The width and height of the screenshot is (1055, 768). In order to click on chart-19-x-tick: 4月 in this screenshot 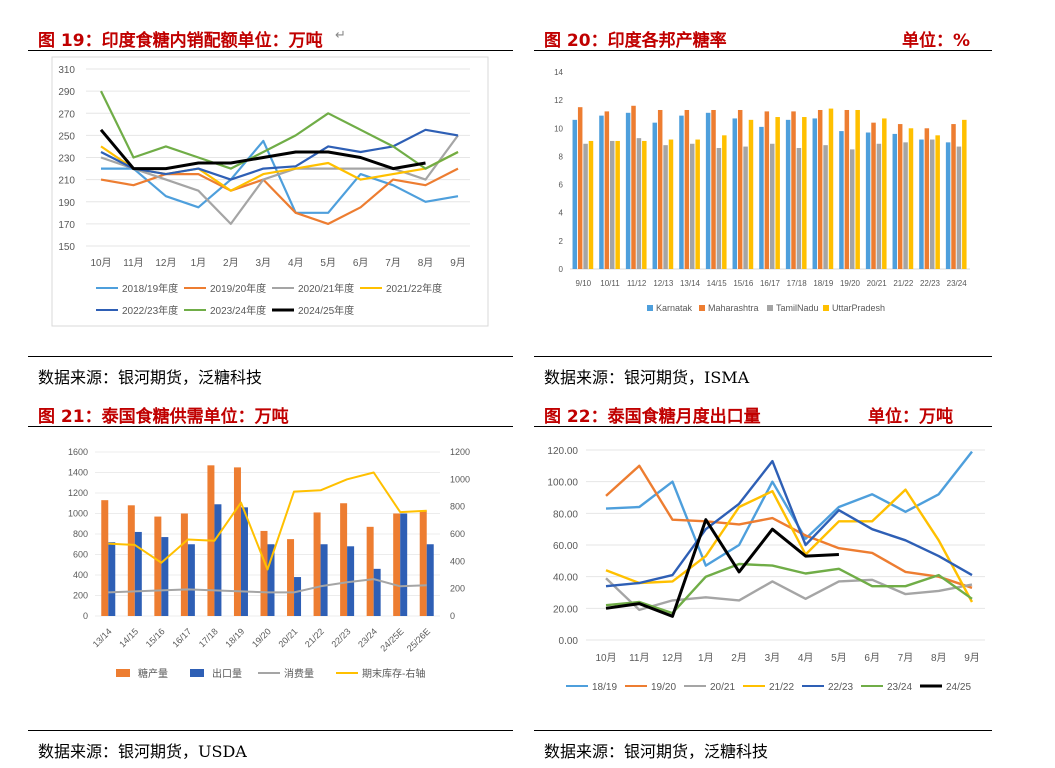, I will do `click(296, 263)`.